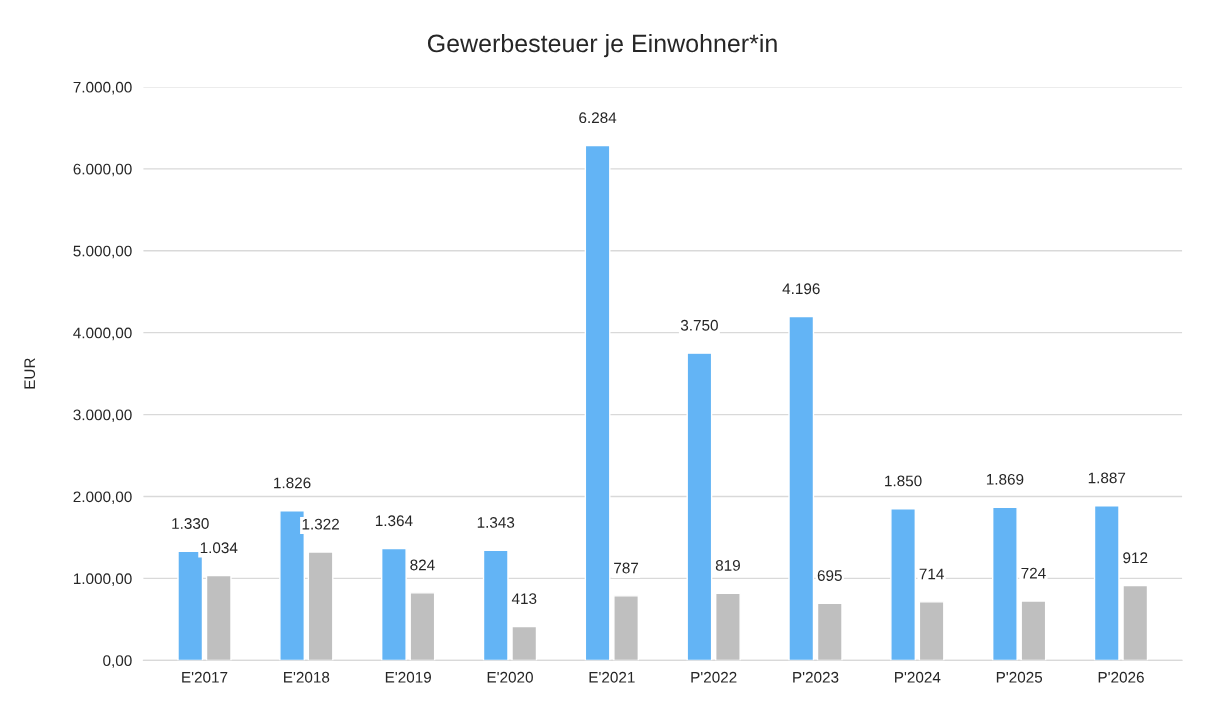 The width and height of the screenshot is (1205, 701). Describe the element at coordinates (1135, 558) in the screenshot. I see `data-label: 912` at that location.